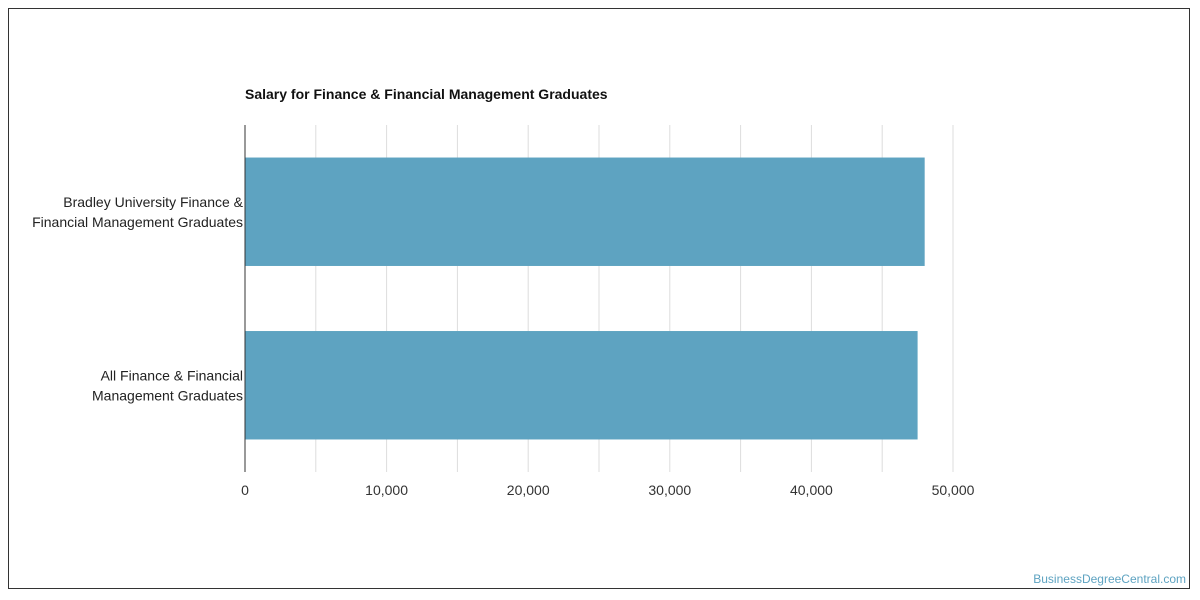  What do you see at coordinates (608, 490) in the screenshot?
I see `x-tick-labels: 0 10,000 20,000 30,000 40,000 50,000` at bounding box center [608, 490].